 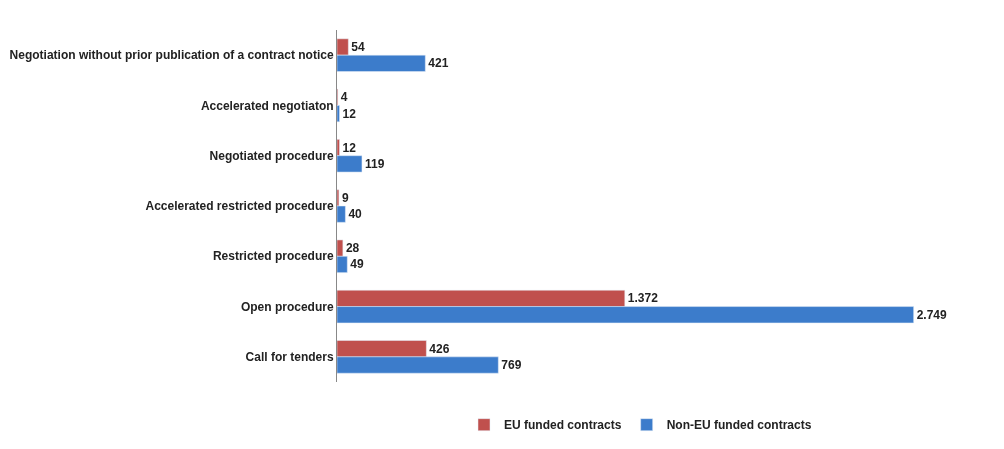 I want to click on data-label: 4, so click(x=344, y=97).